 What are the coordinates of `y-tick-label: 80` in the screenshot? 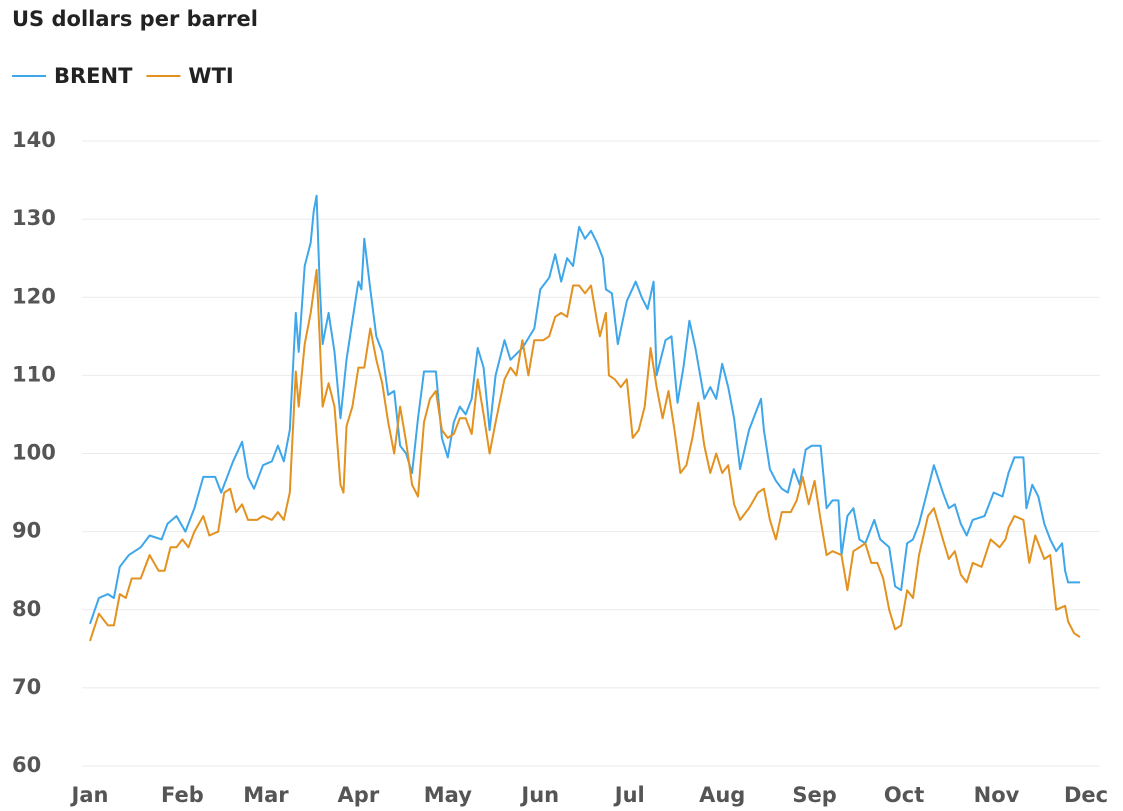 It's located at (26, 609).